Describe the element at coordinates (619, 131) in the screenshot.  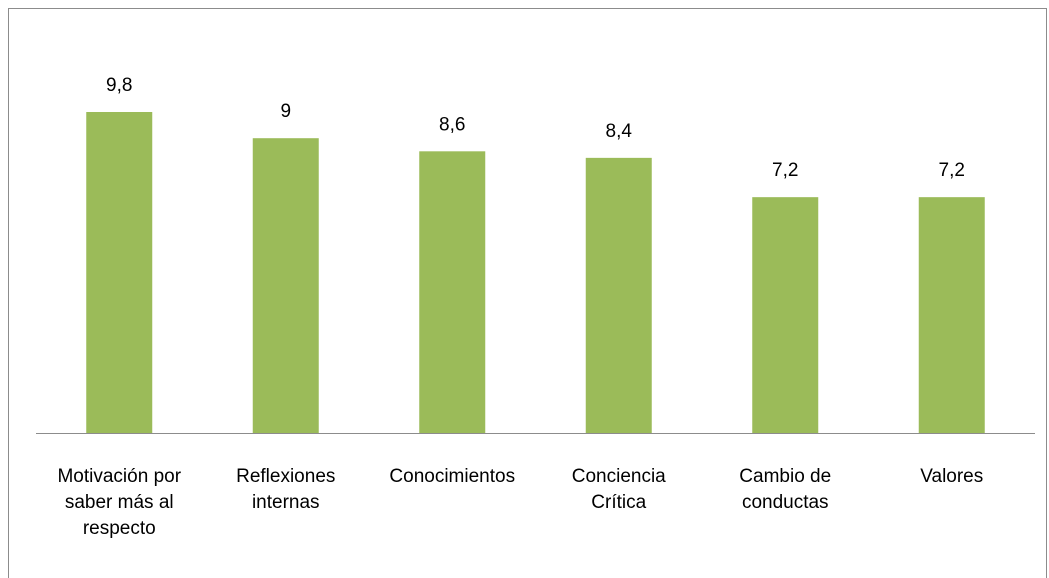
I see `value-label: 8,4` at that location.